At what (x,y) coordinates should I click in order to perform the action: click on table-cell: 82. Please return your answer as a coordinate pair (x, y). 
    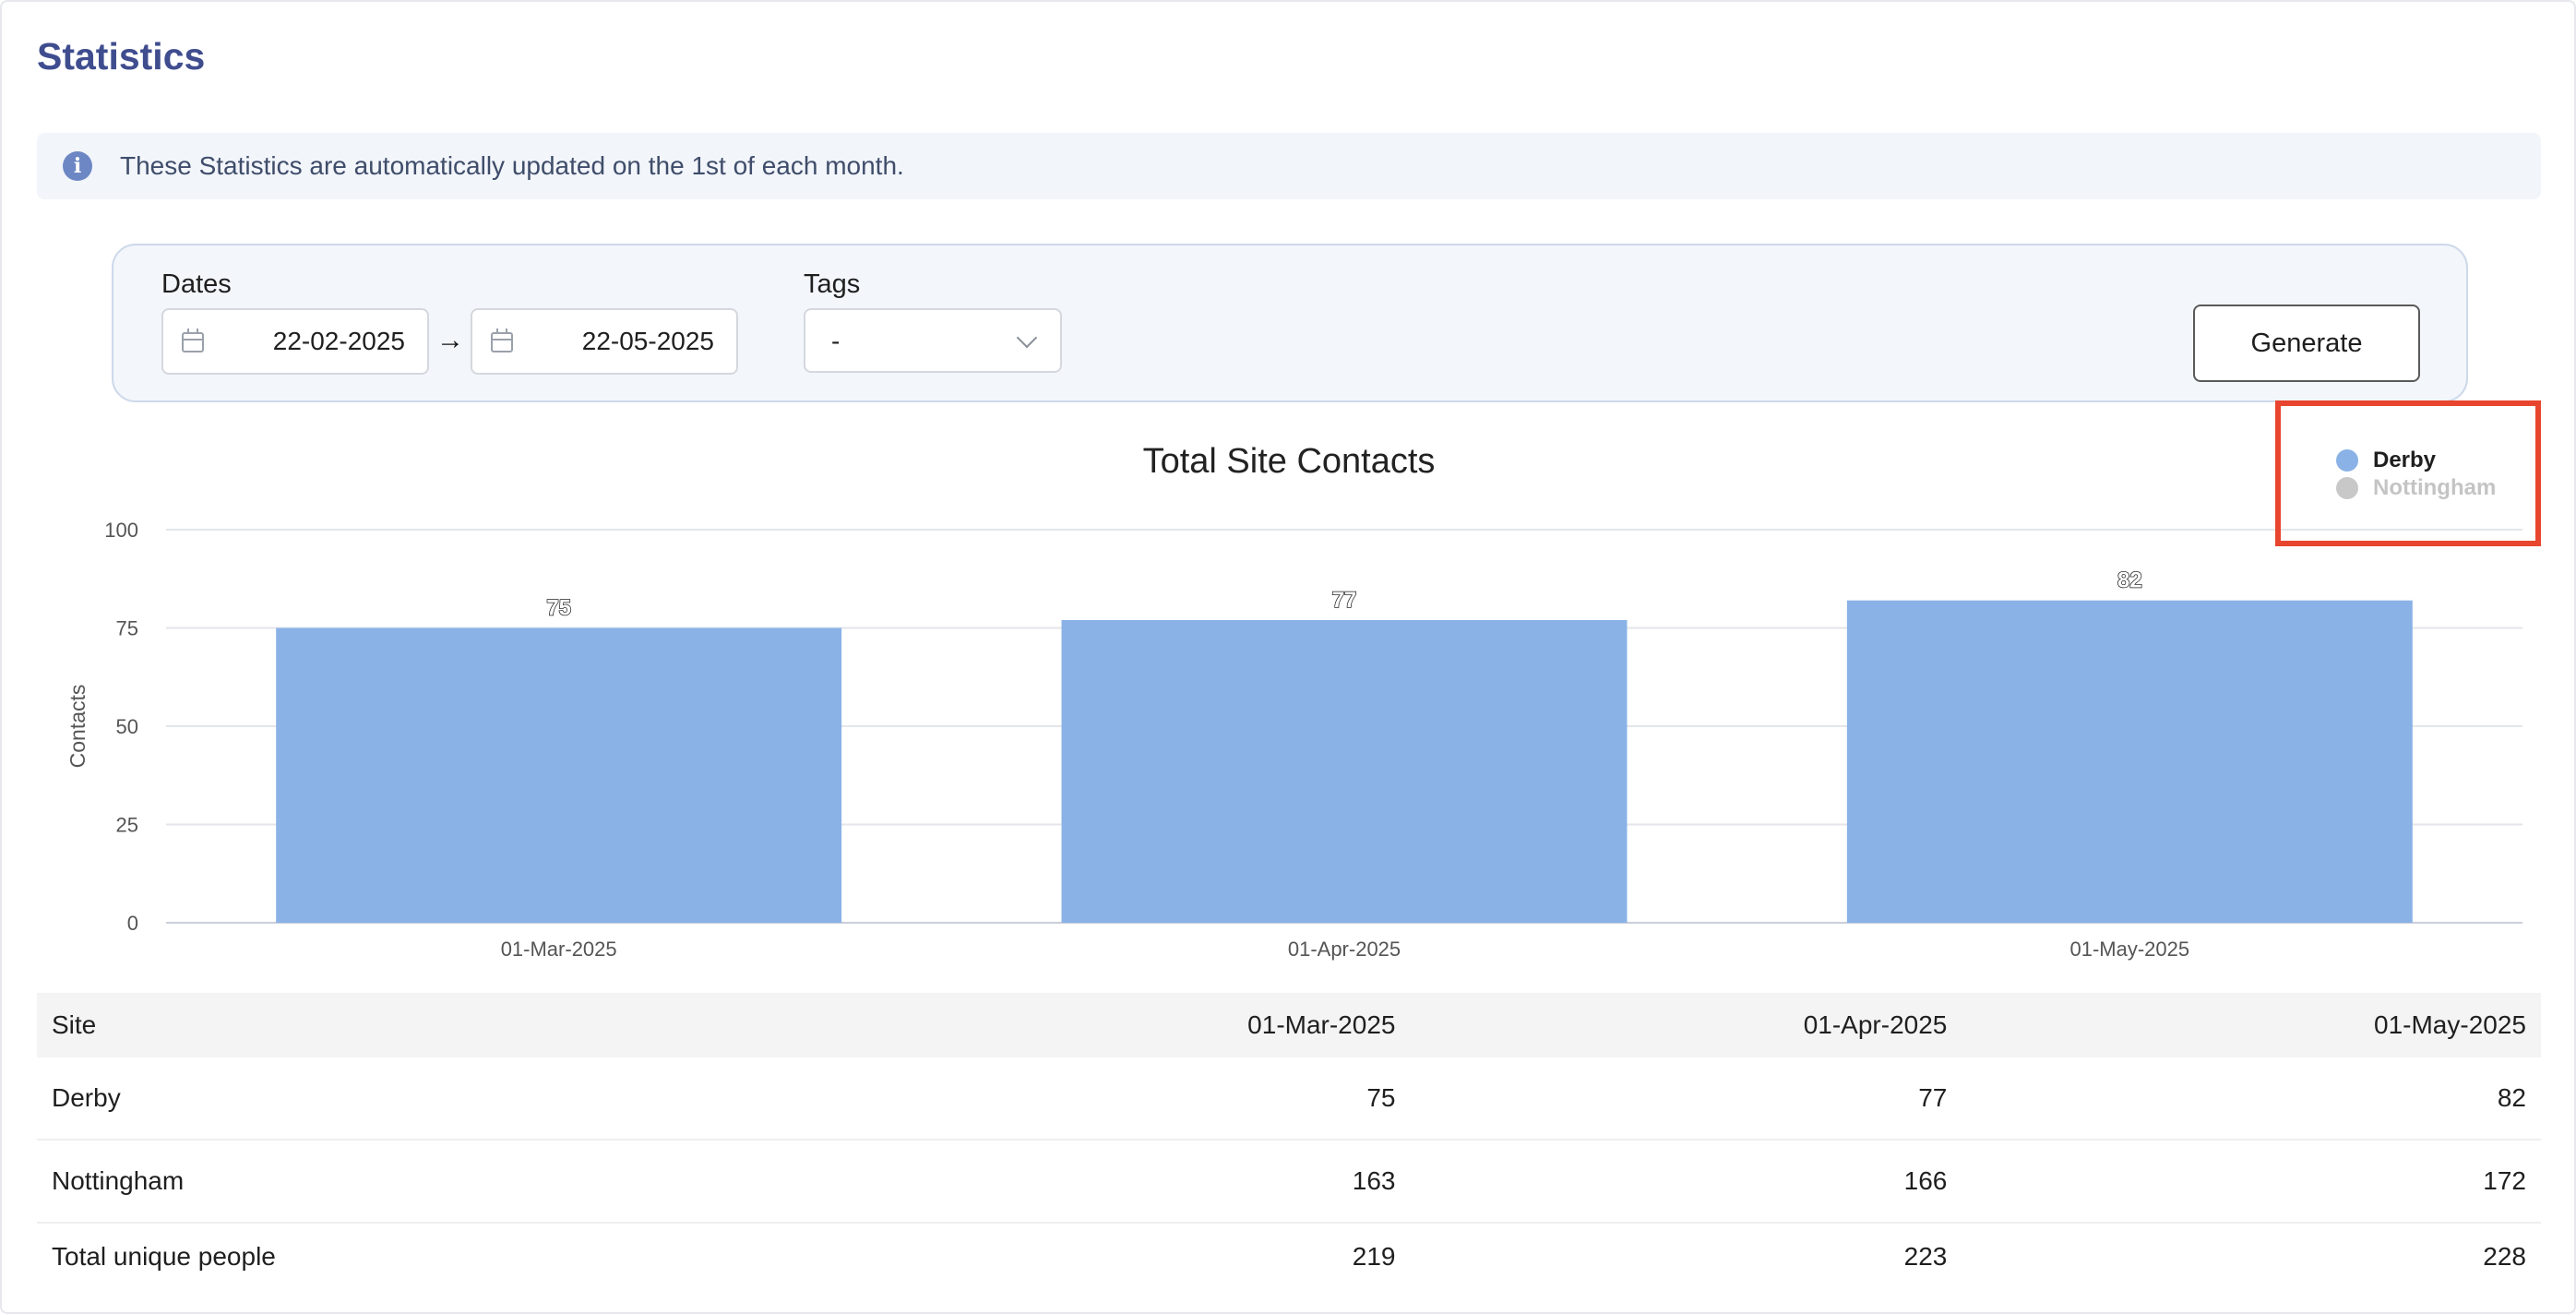
    Looking at the image, I should click on (2251, 1099).